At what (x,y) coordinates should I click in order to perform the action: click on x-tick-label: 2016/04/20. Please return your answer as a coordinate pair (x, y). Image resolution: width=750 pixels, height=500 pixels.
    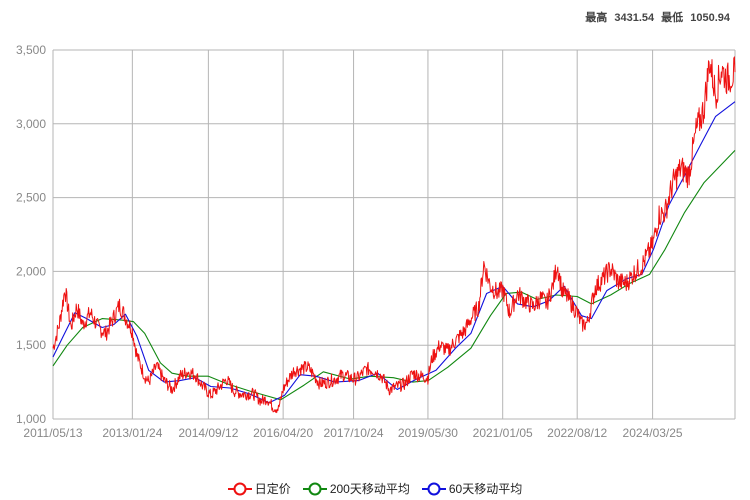
    Looking at the image, I should click on (283, 433).